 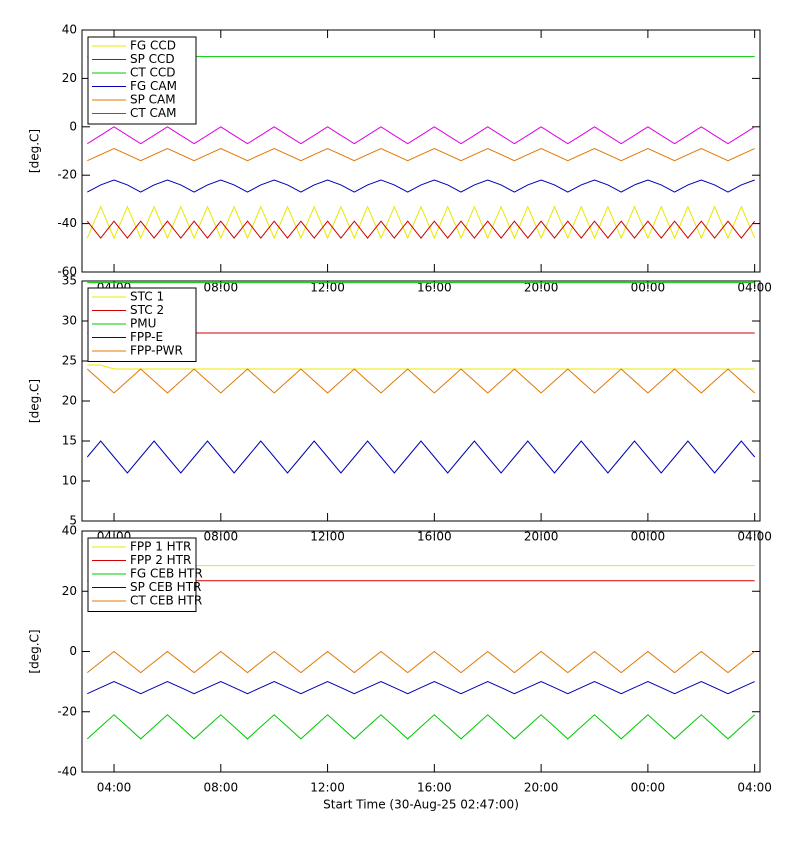 I want to click on legend-label: SP CCD, so click(x=152, y=59).